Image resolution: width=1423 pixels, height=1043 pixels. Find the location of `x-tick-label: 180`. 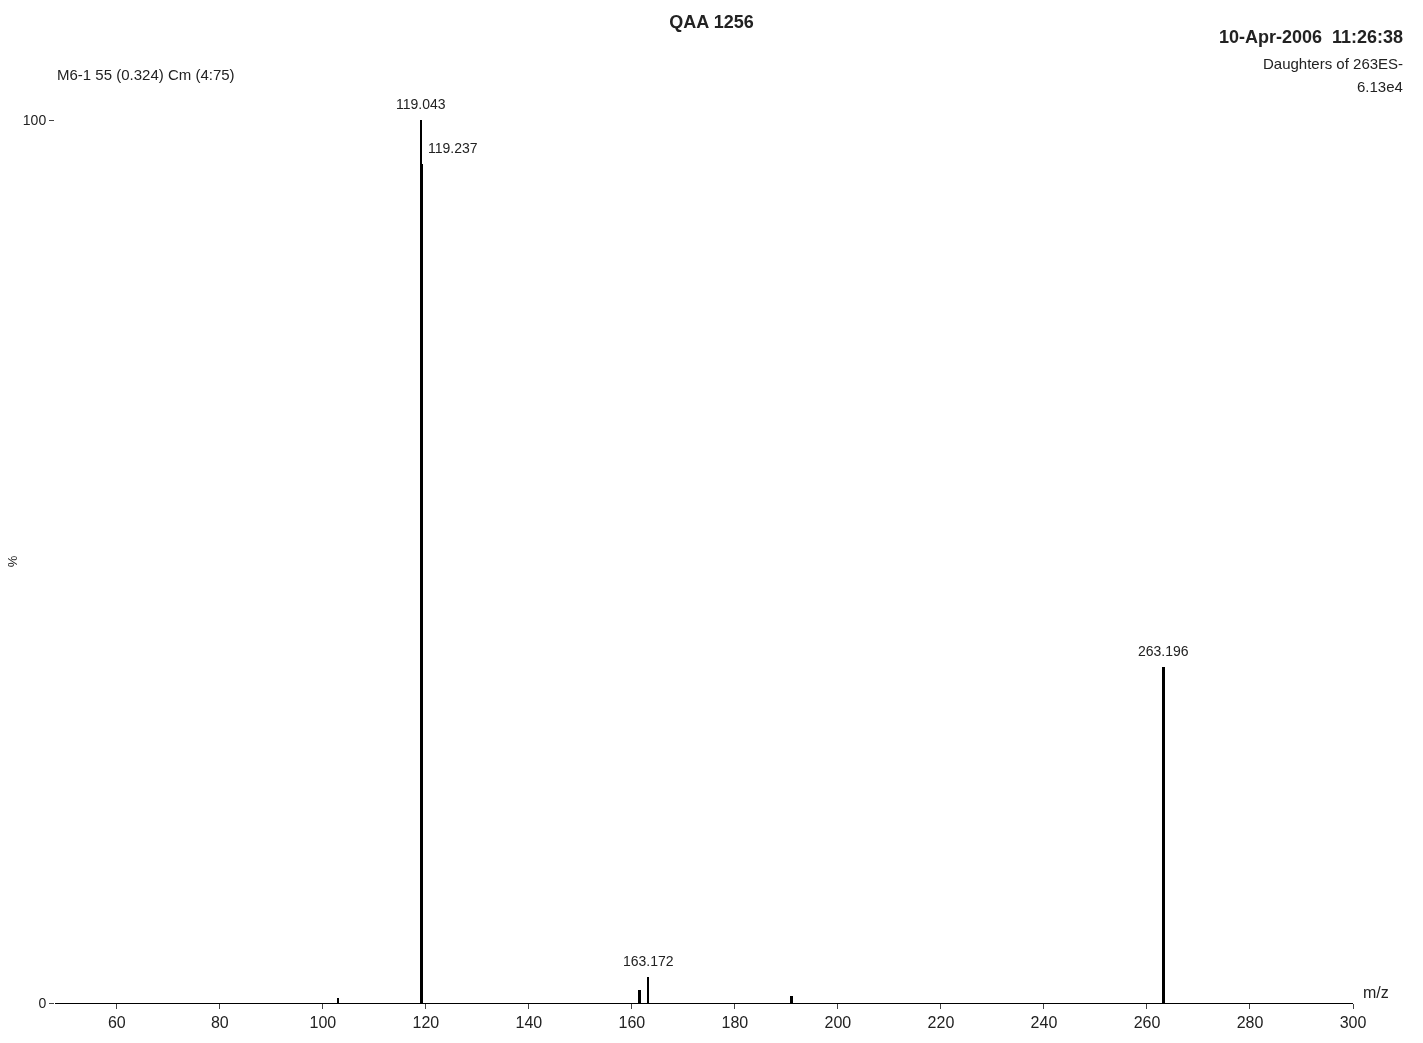

x-tick-label: 180 is located at coordinates (735, 1023).